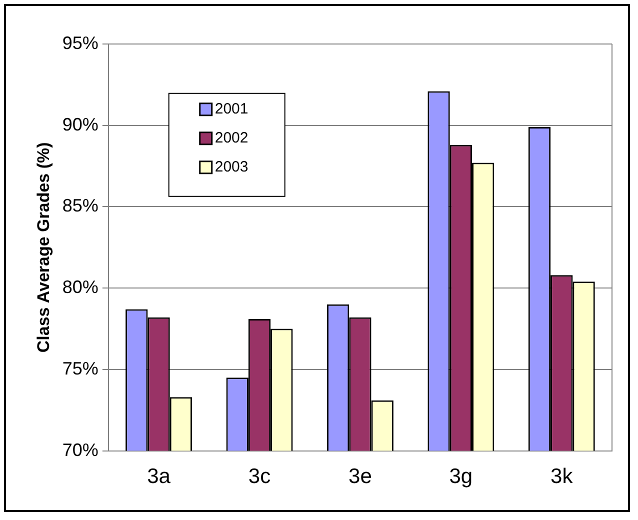 The height and width of the screenshot is (520, 638). Describe the element at coordinates (80, 42) in the screenshot. I see `y-tick-label: 95%` at that location.